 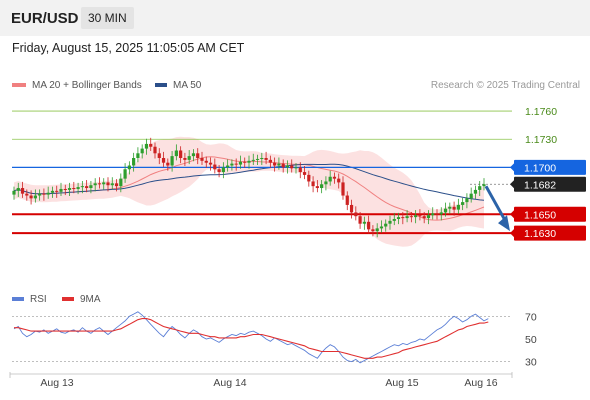 What do you see at coordinates (540, 168) in the screenshot?
I see `level-label-2: 1.1700` at bounding box center [540, 168].